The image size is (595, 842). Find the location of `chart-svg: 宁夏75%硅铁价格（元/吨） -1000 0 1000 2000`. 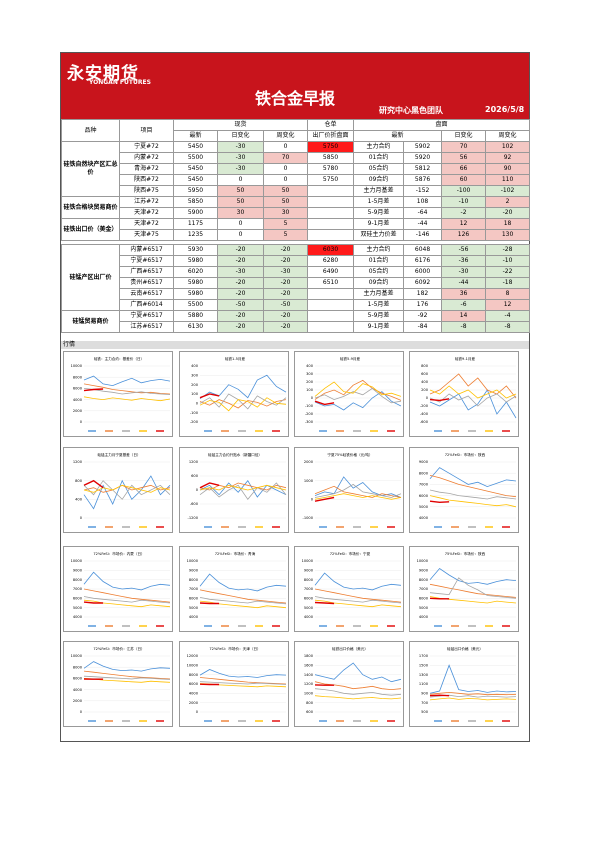

chart-svg: 宁夏75%硅铁价格（元/吨） -1000 0 1000 2000 is located at coordinates (352, 490).